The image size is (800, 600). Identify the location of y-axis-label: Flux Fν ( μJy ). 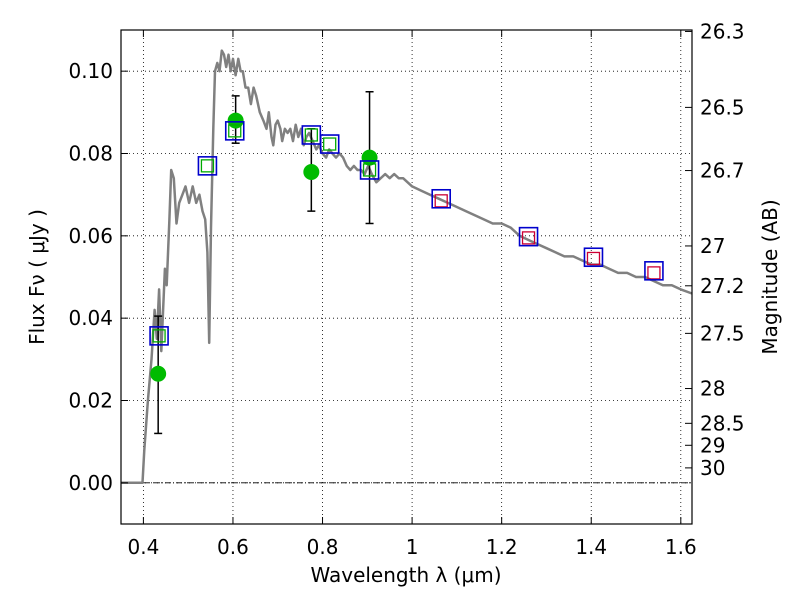
(37, 277).